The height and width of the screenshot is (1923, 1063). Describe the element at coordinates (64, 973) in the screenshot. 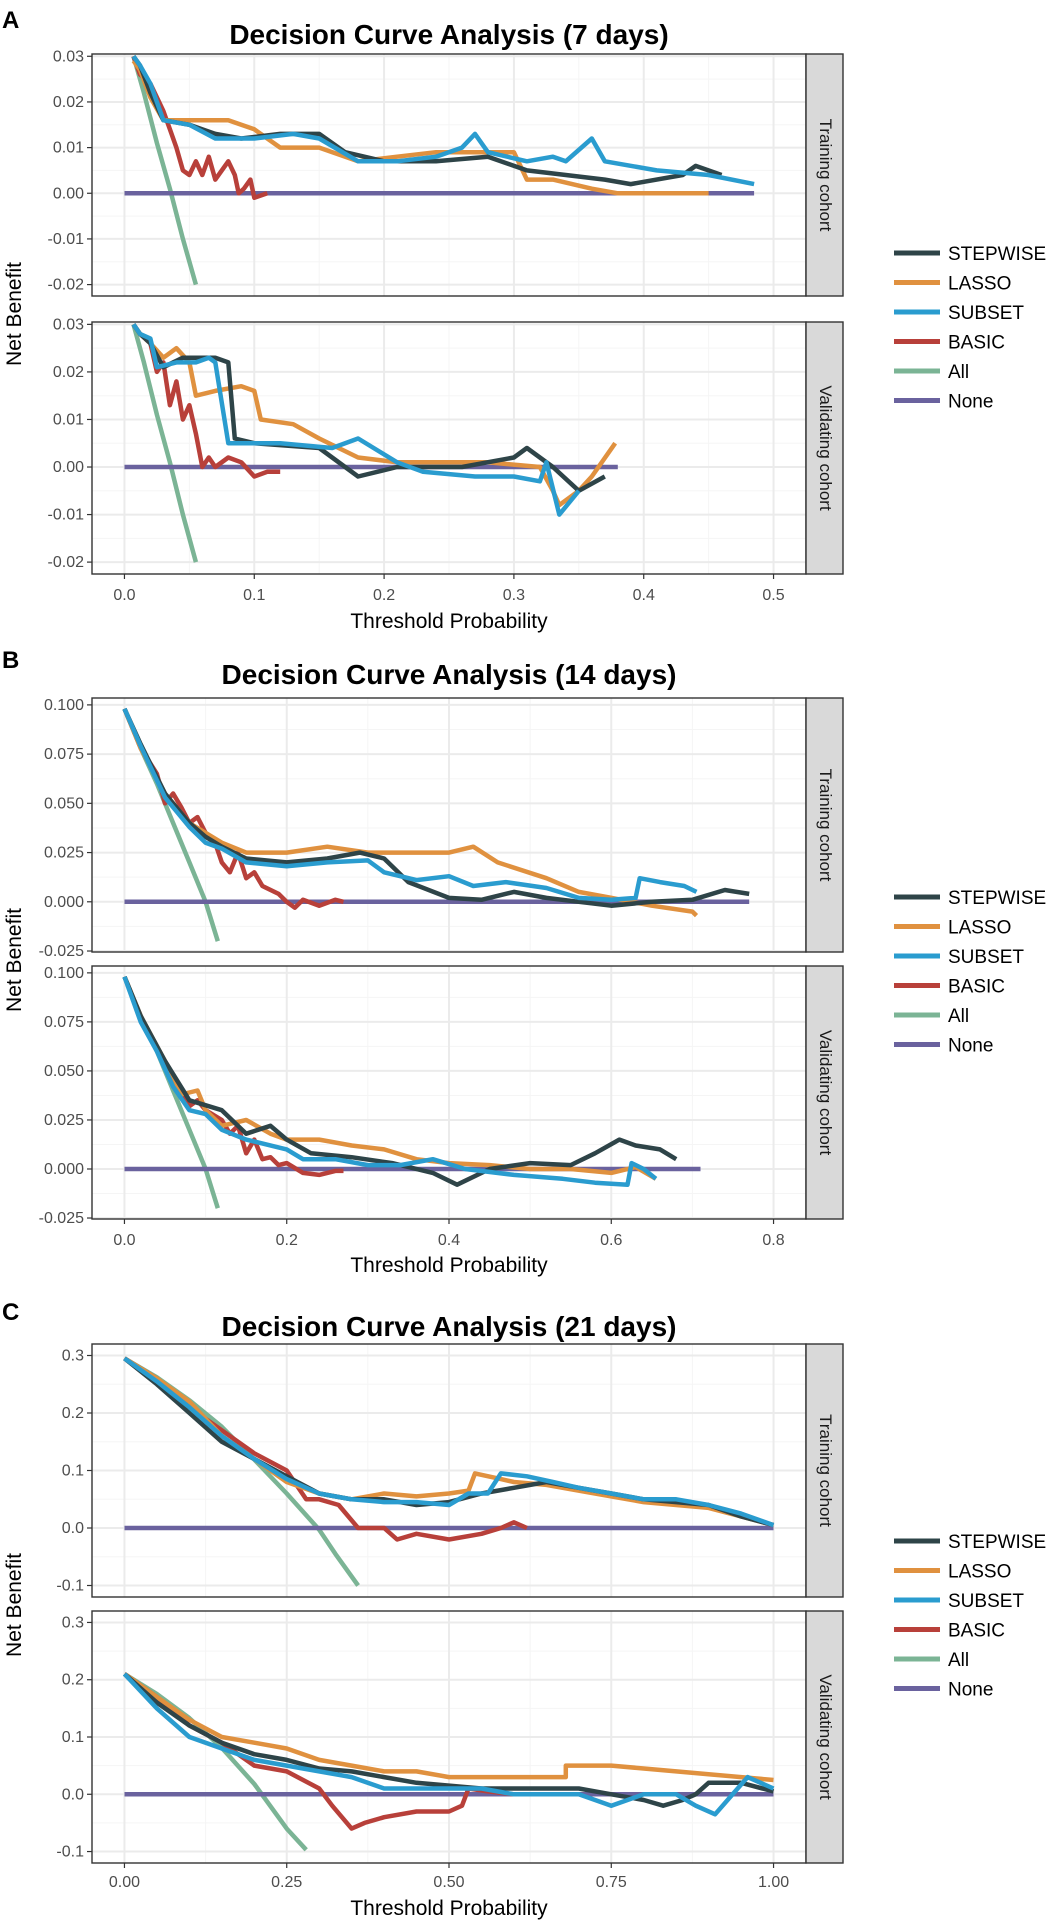

I see `y-tick-label: 0.100` at that location.